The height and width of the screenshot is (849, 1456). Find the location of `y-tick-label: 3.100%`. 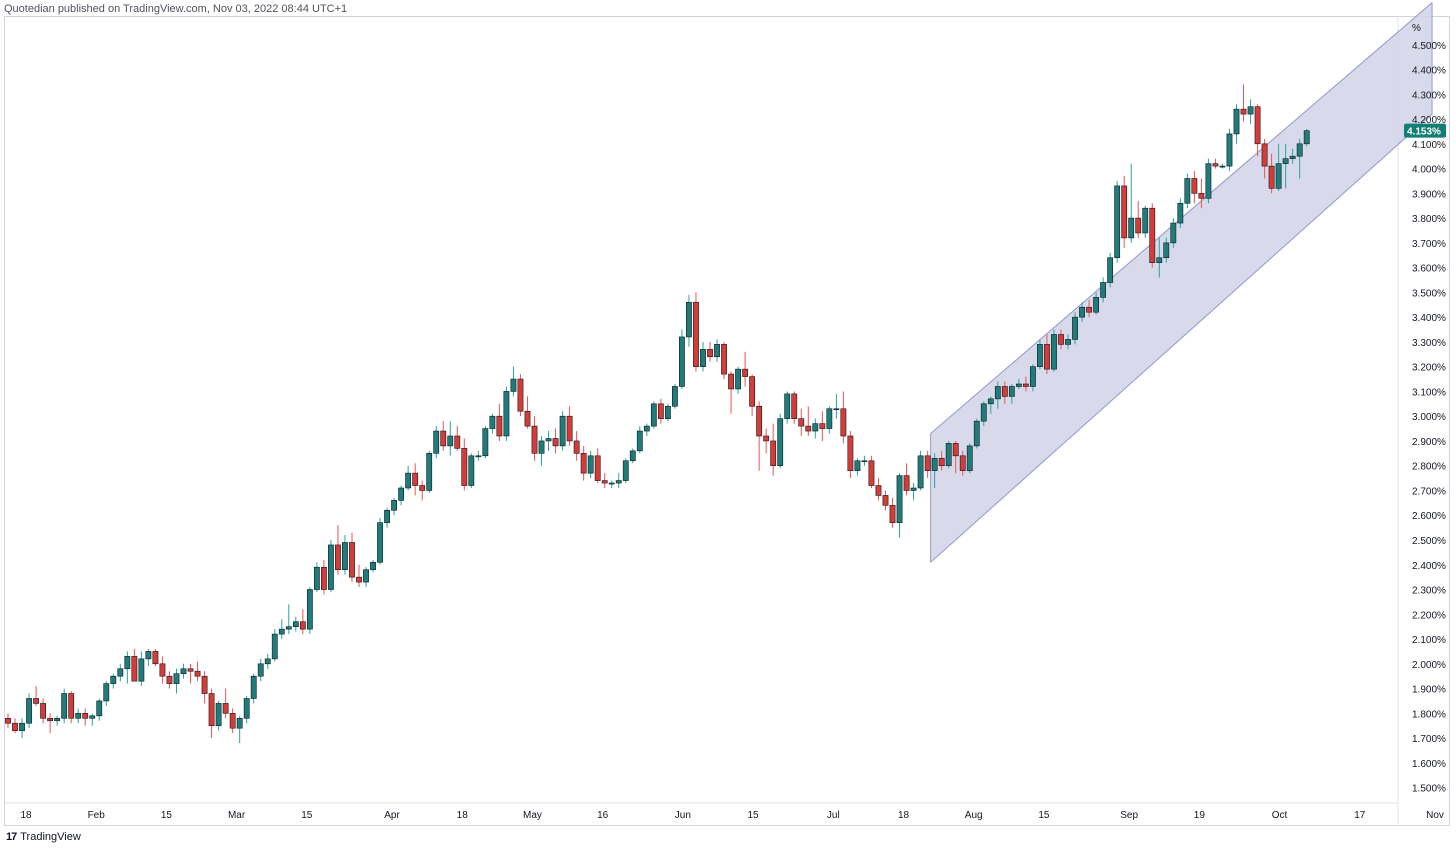

y-tick-label: 3.100% is located at coordinates (1429, 392).